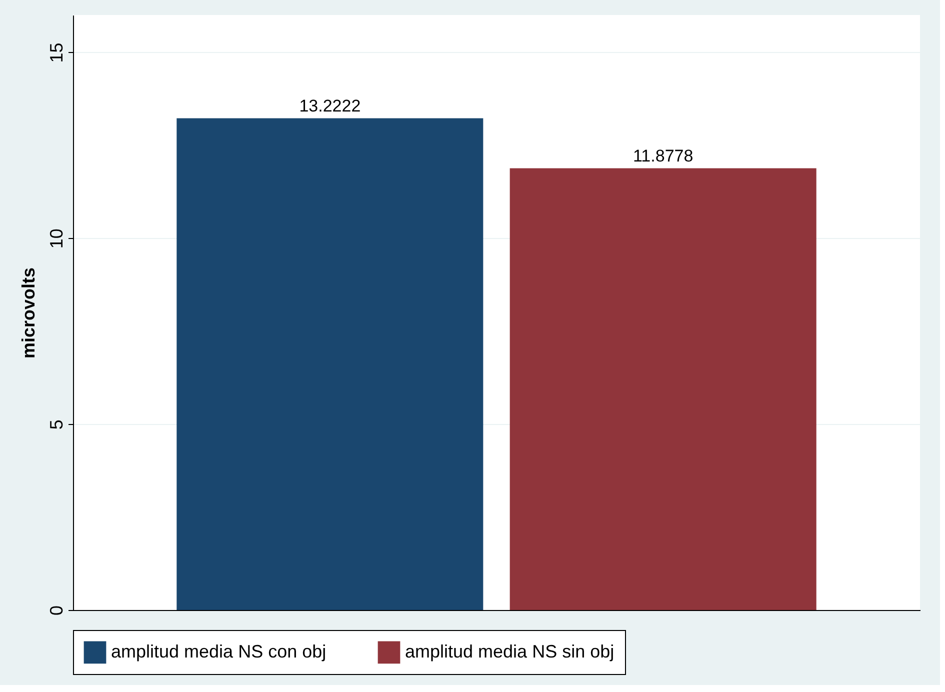 This screenshot has height=692, width=945. I want to click on data-label: 11.8778, so click(663, 156).